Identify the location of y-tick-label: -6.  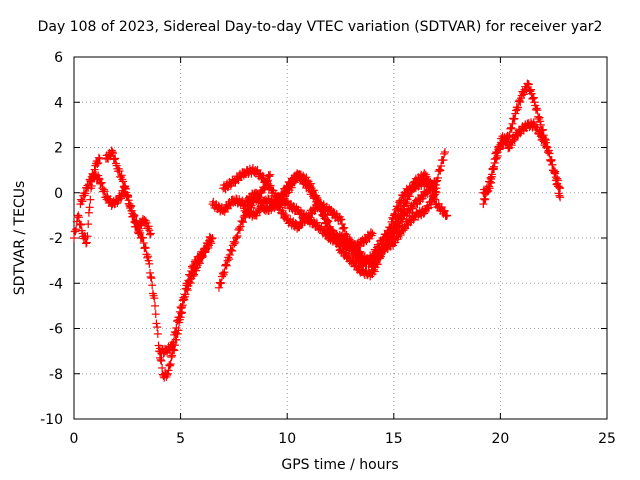
(56, 330).